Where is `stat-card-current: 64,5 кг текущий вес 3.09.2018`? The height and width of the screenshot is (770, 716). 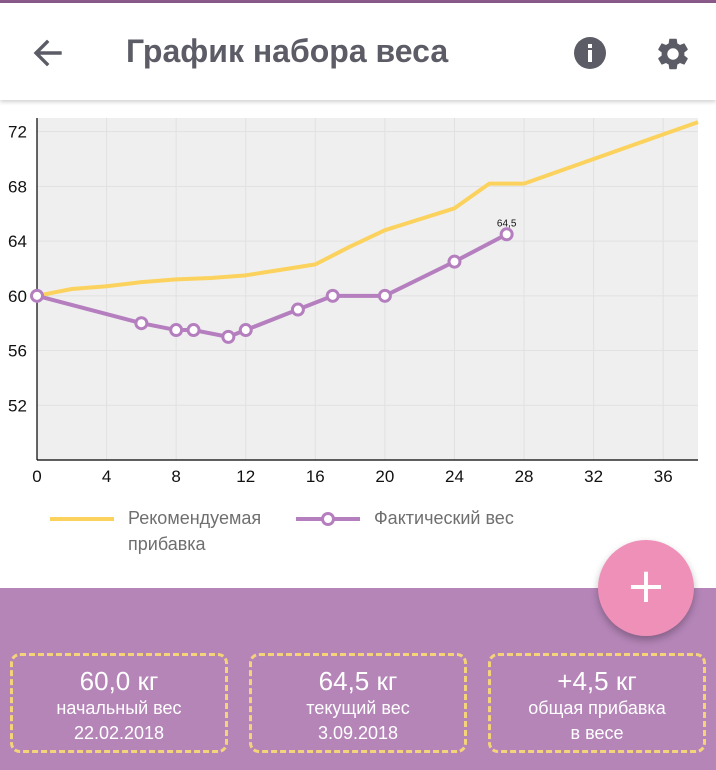 stat-card-current: 64,5 кг текущий вес 3.09.2018 is located at coordinates (358, 703).